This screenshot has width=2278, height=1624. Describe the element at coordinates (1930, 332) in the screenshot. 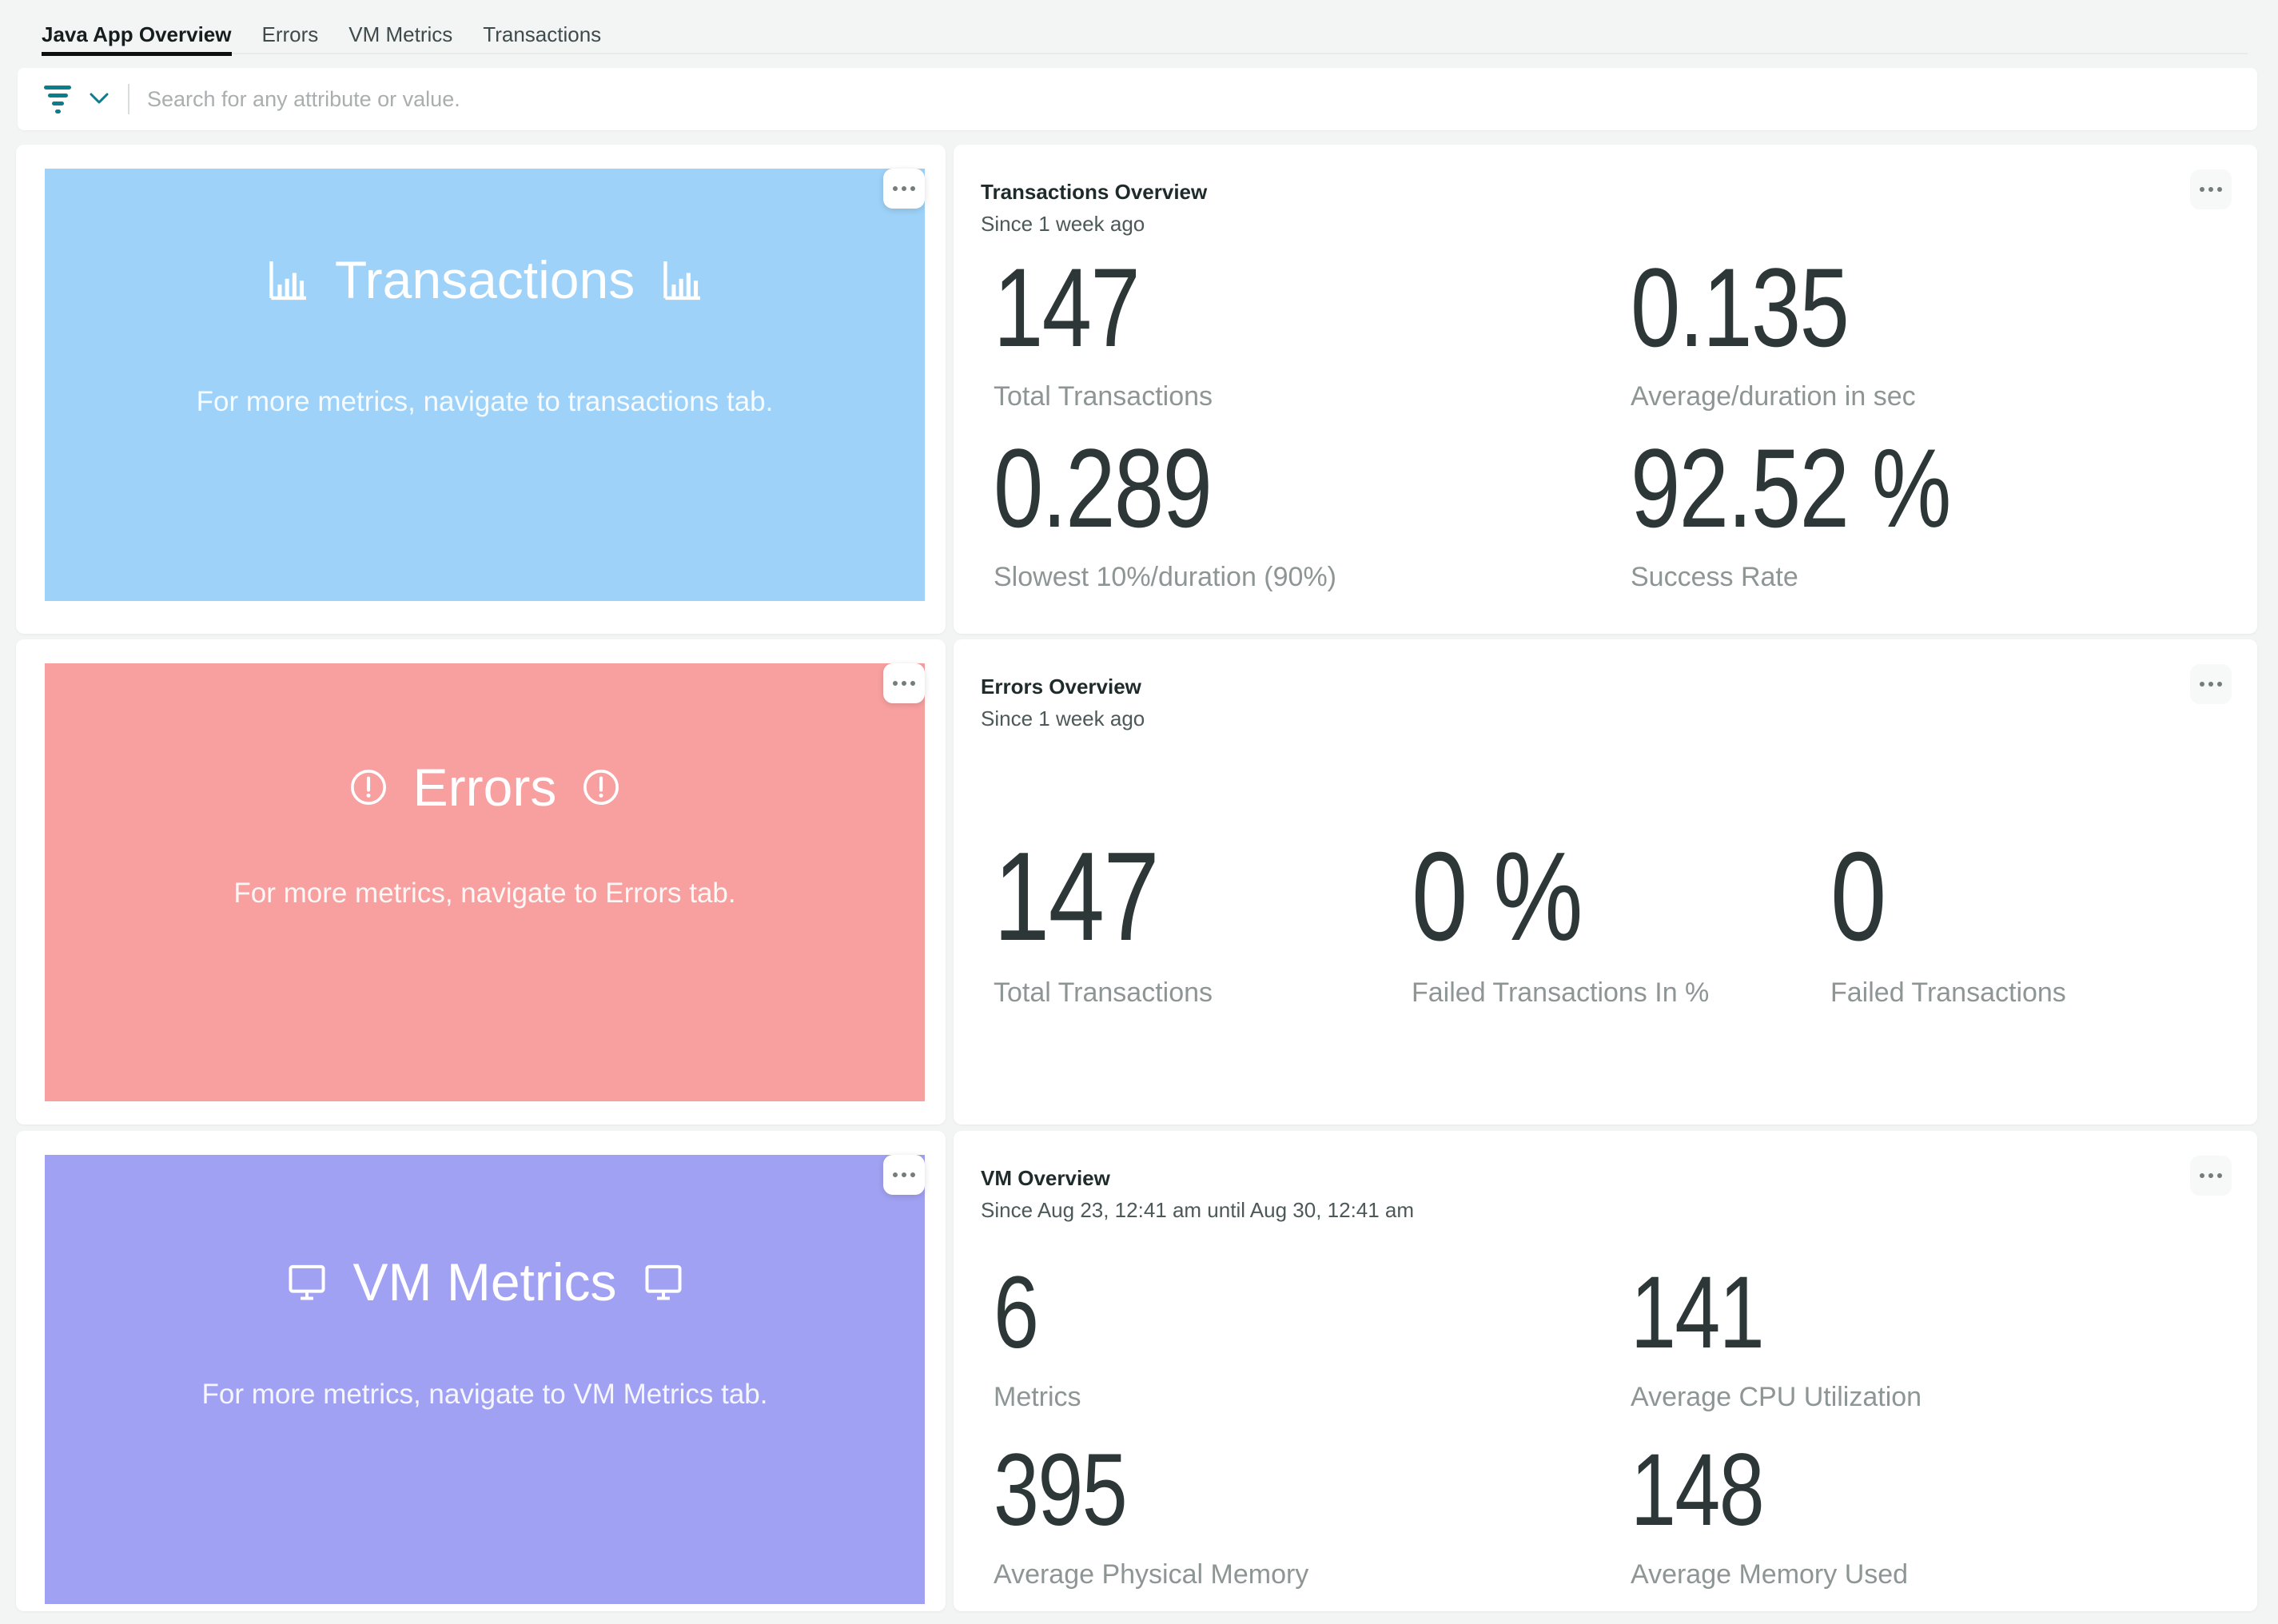

I see `metric-average-duration: 0.135 Average/duration in sec` at that location.